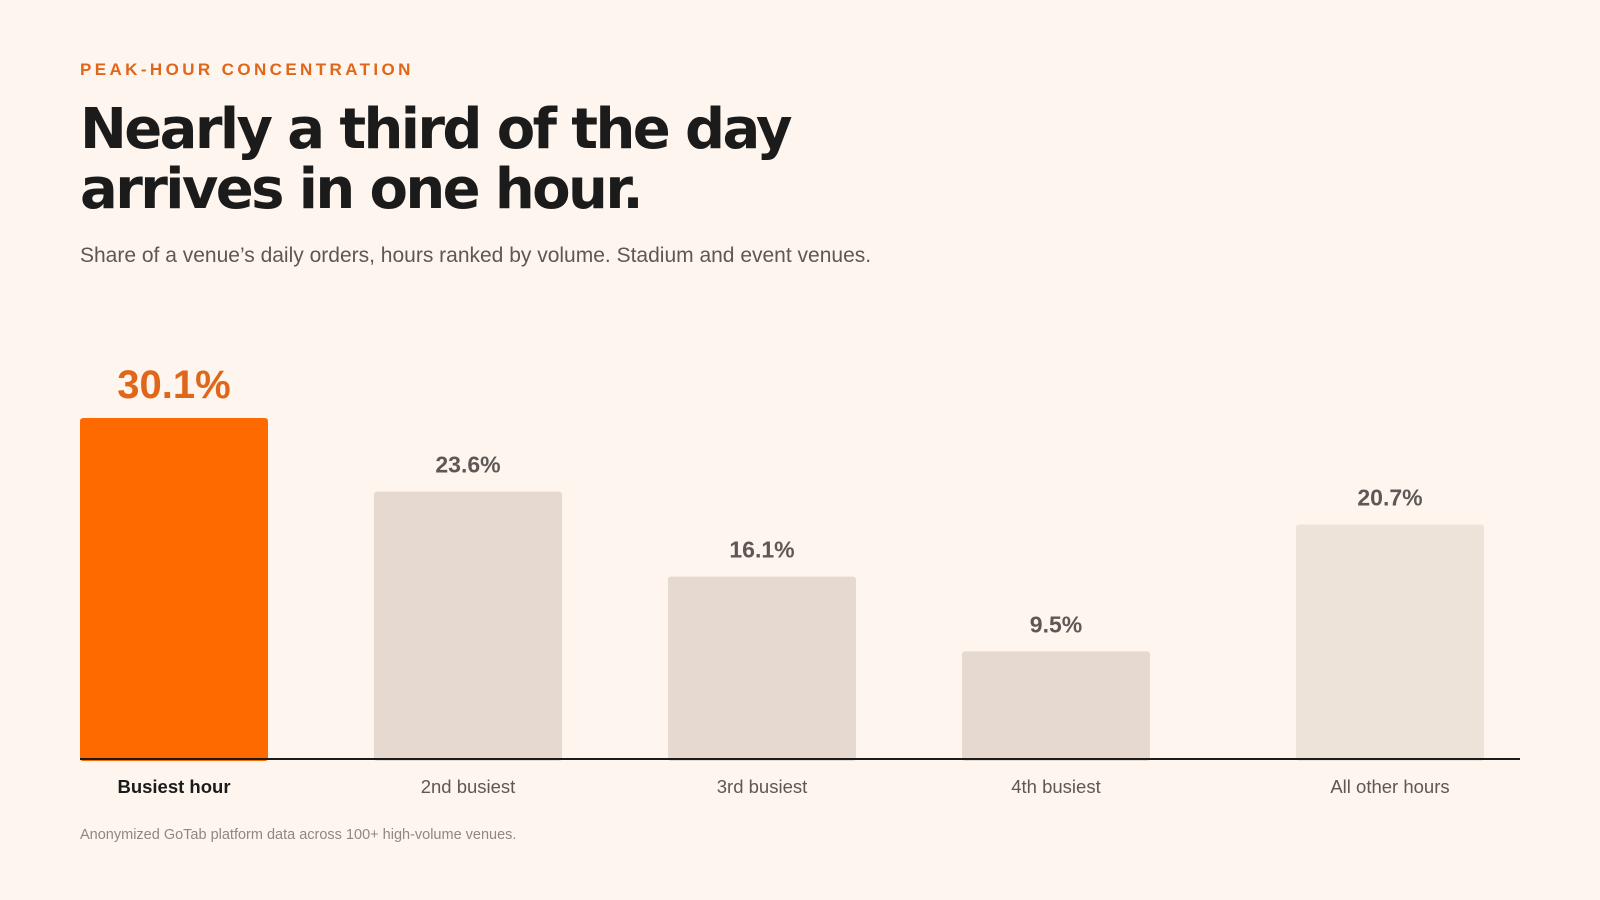  Describe the element at coordinates (761, 550) in the screenshot. I see `value-label-3rd-busiest: 16.1%` at that location.